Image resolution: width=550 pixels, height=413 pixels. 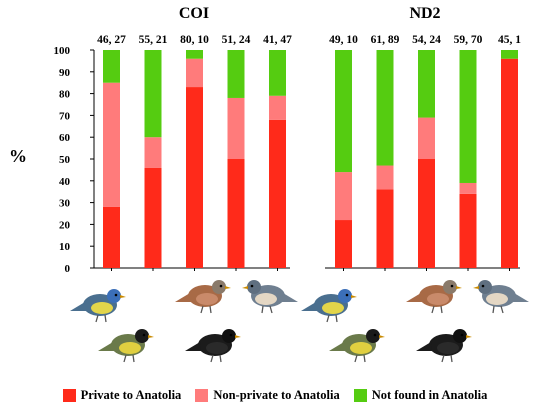 I want to click on y-axis-label: %, so click(x=18, y=156).